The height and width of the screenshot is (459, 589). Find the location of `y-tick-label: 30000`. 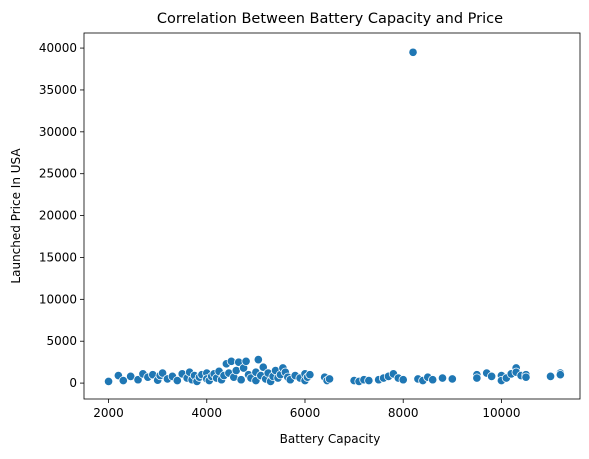

y-tick-label: 30000 is located at coordinates (58, 132).